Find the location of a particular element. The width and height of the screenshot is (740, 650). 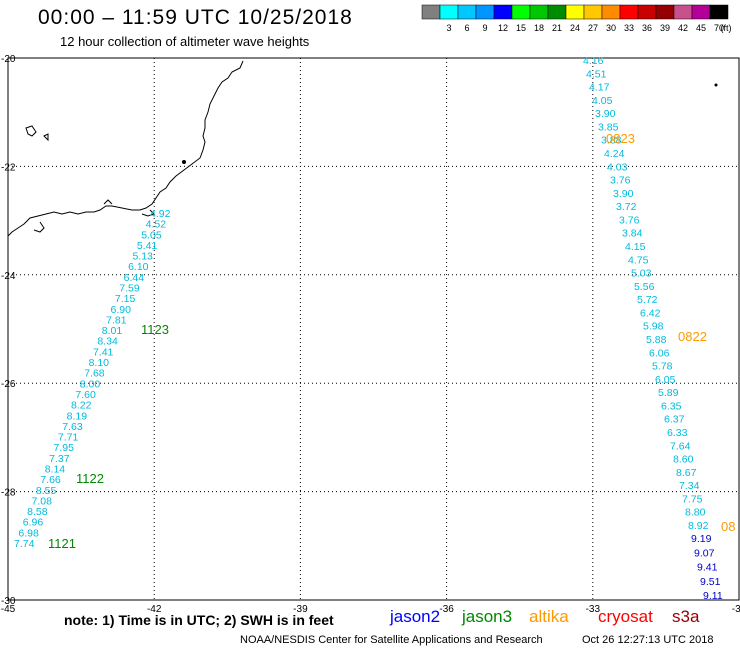

generated-timestamp: Oct 26 12:27:13 UTC 2018 is located at coordinates (648, 640).